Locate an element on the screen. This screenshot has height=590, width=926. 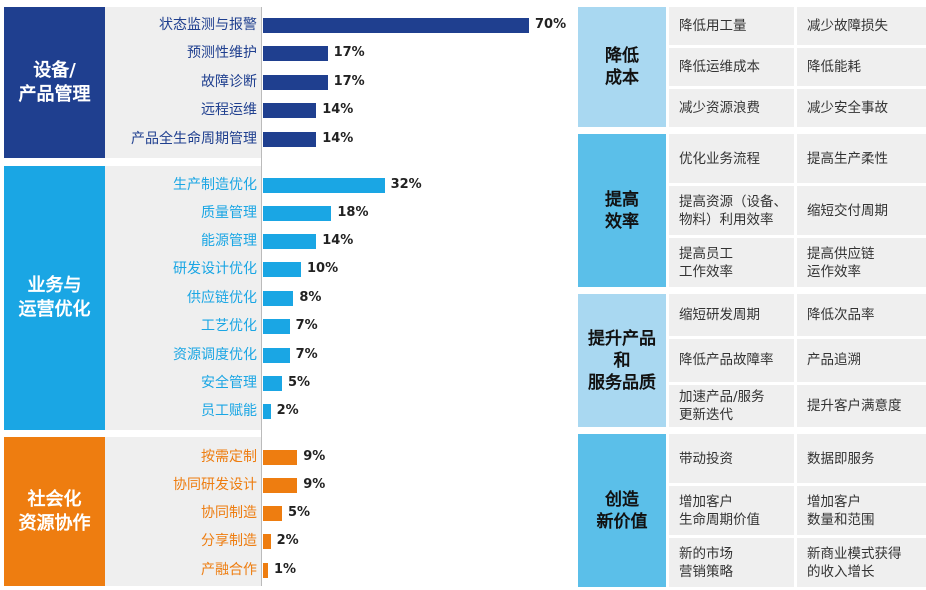
benefit-cell: 缩短研发周期 is located at coordinates (731, 315).